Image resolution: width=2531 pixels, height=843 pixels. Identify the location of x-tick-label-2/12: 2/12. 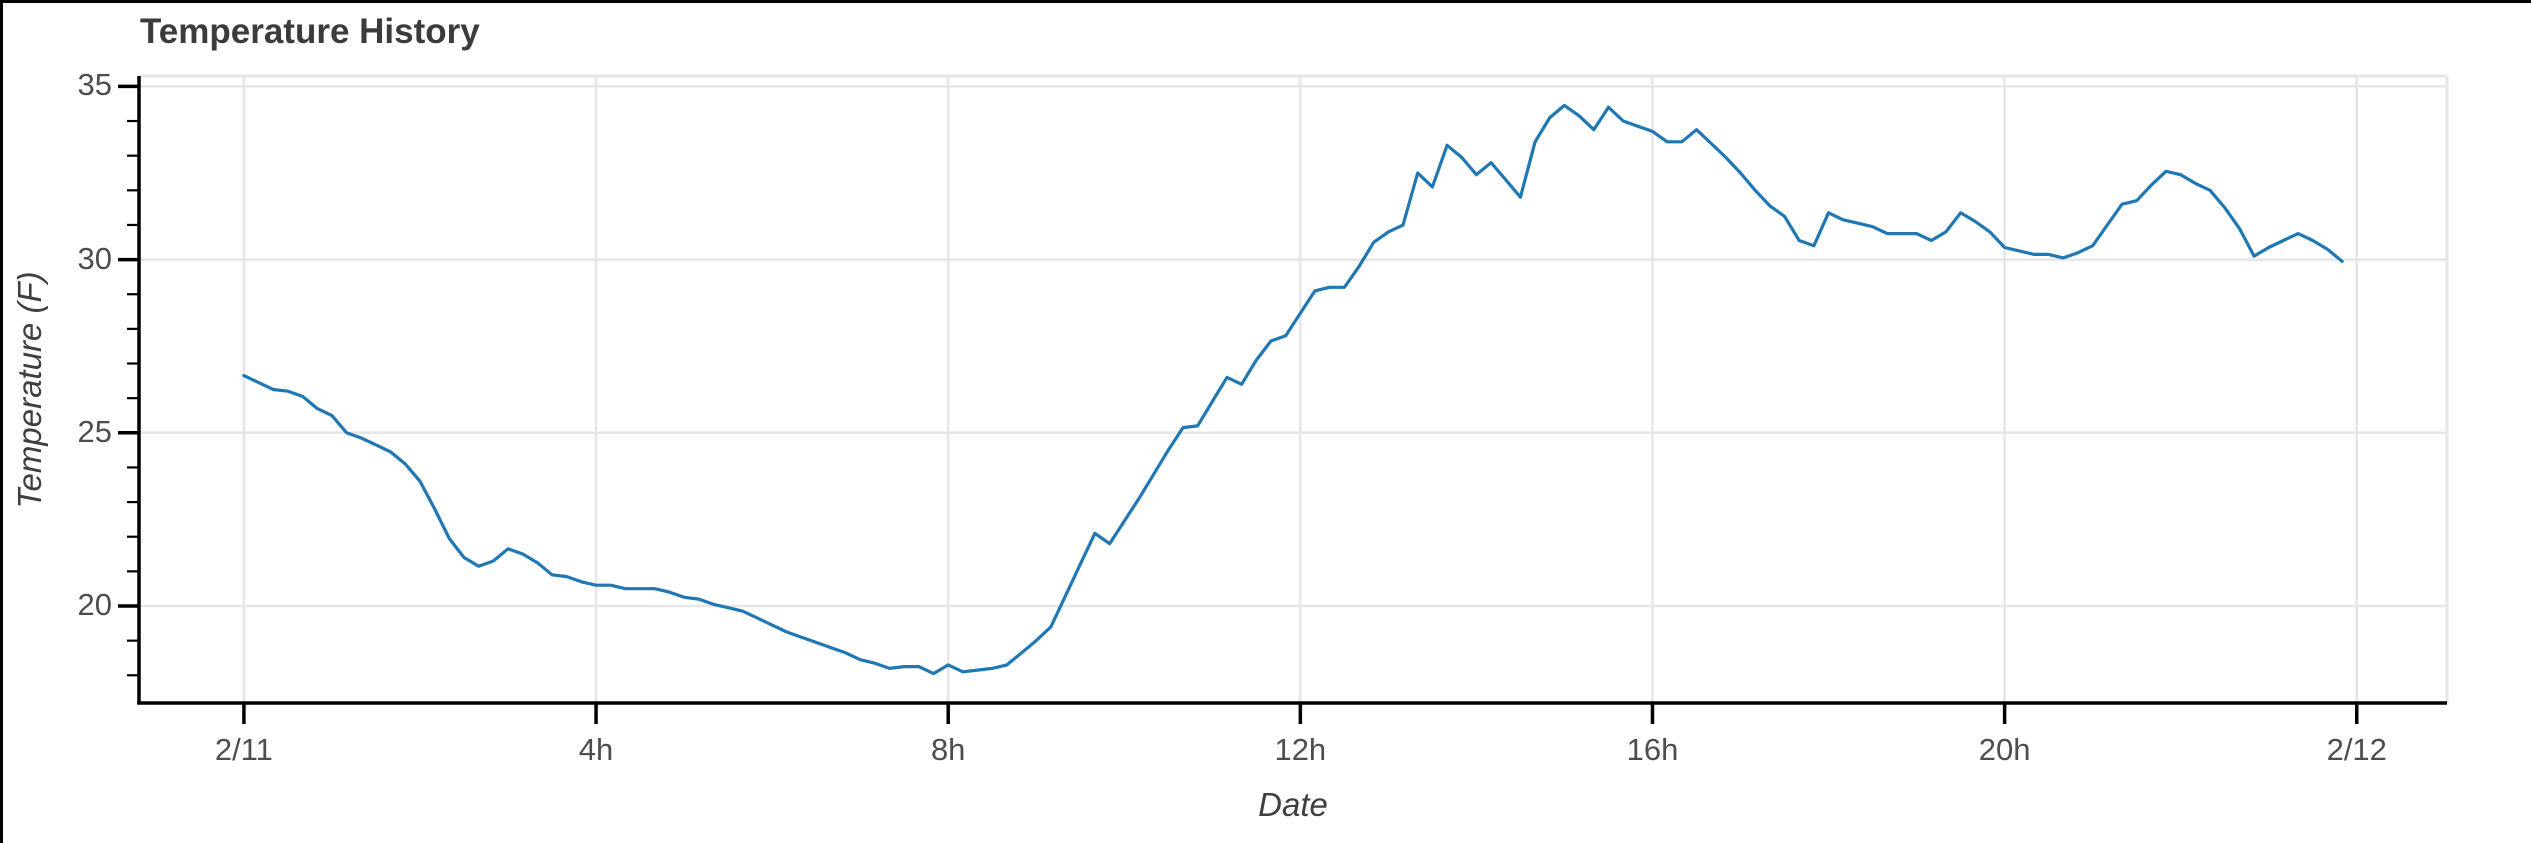
(2356, 749).